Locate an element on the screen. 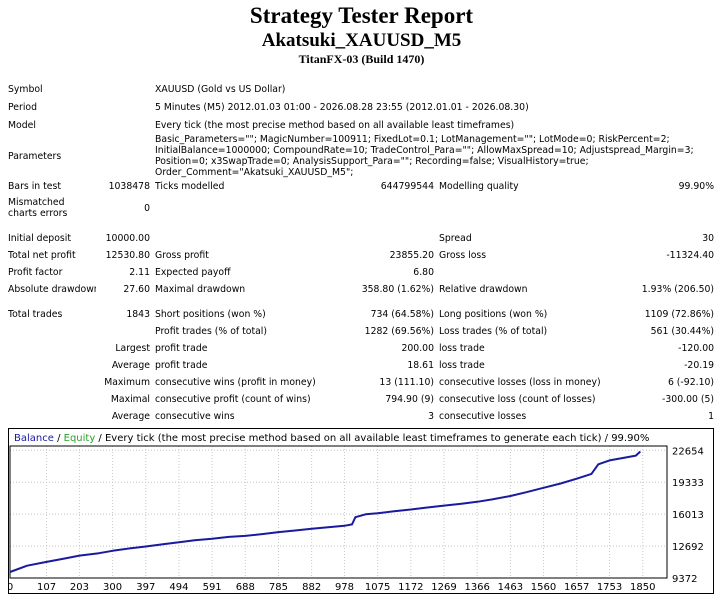 The width and height of the screenshot is (723, 600). period-label: Period is located at coordinates (22, 107).